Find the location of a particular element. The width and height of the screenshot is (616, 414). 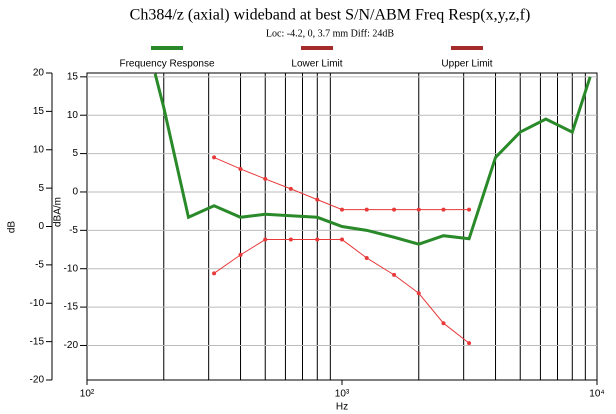

y2-tick-label: 10 is located at coordinates (73, 115).